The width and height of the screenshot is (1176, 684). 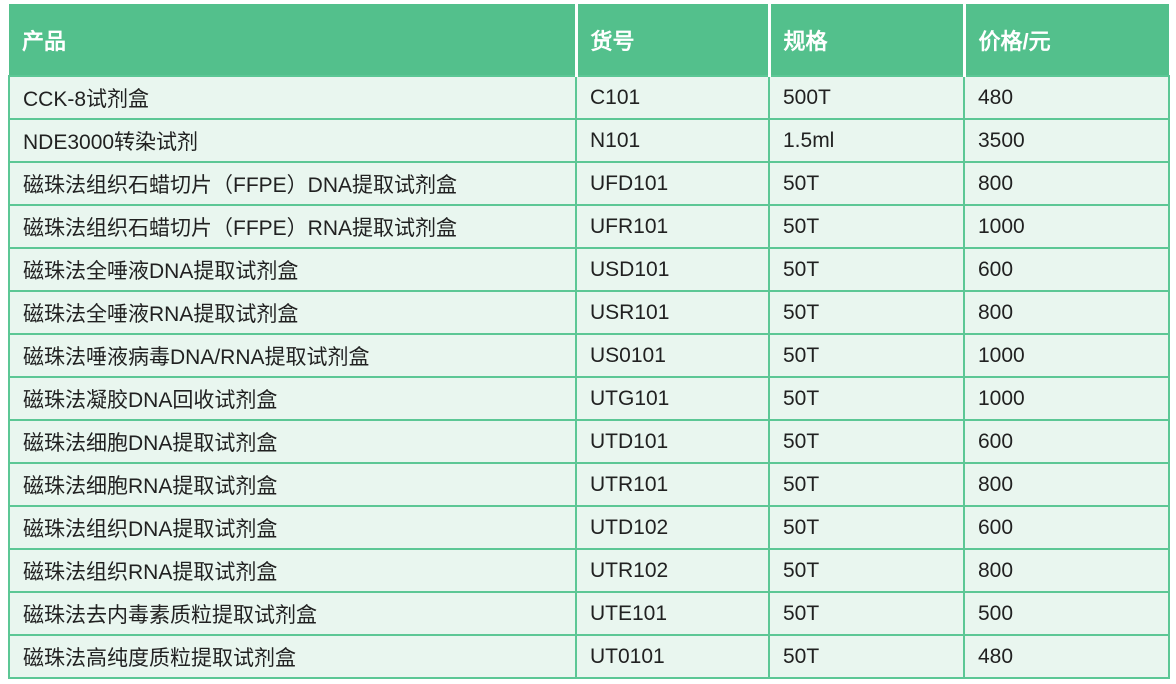 I want to click on cell-catalog-no: UT0101, so click(x=672, y=656).